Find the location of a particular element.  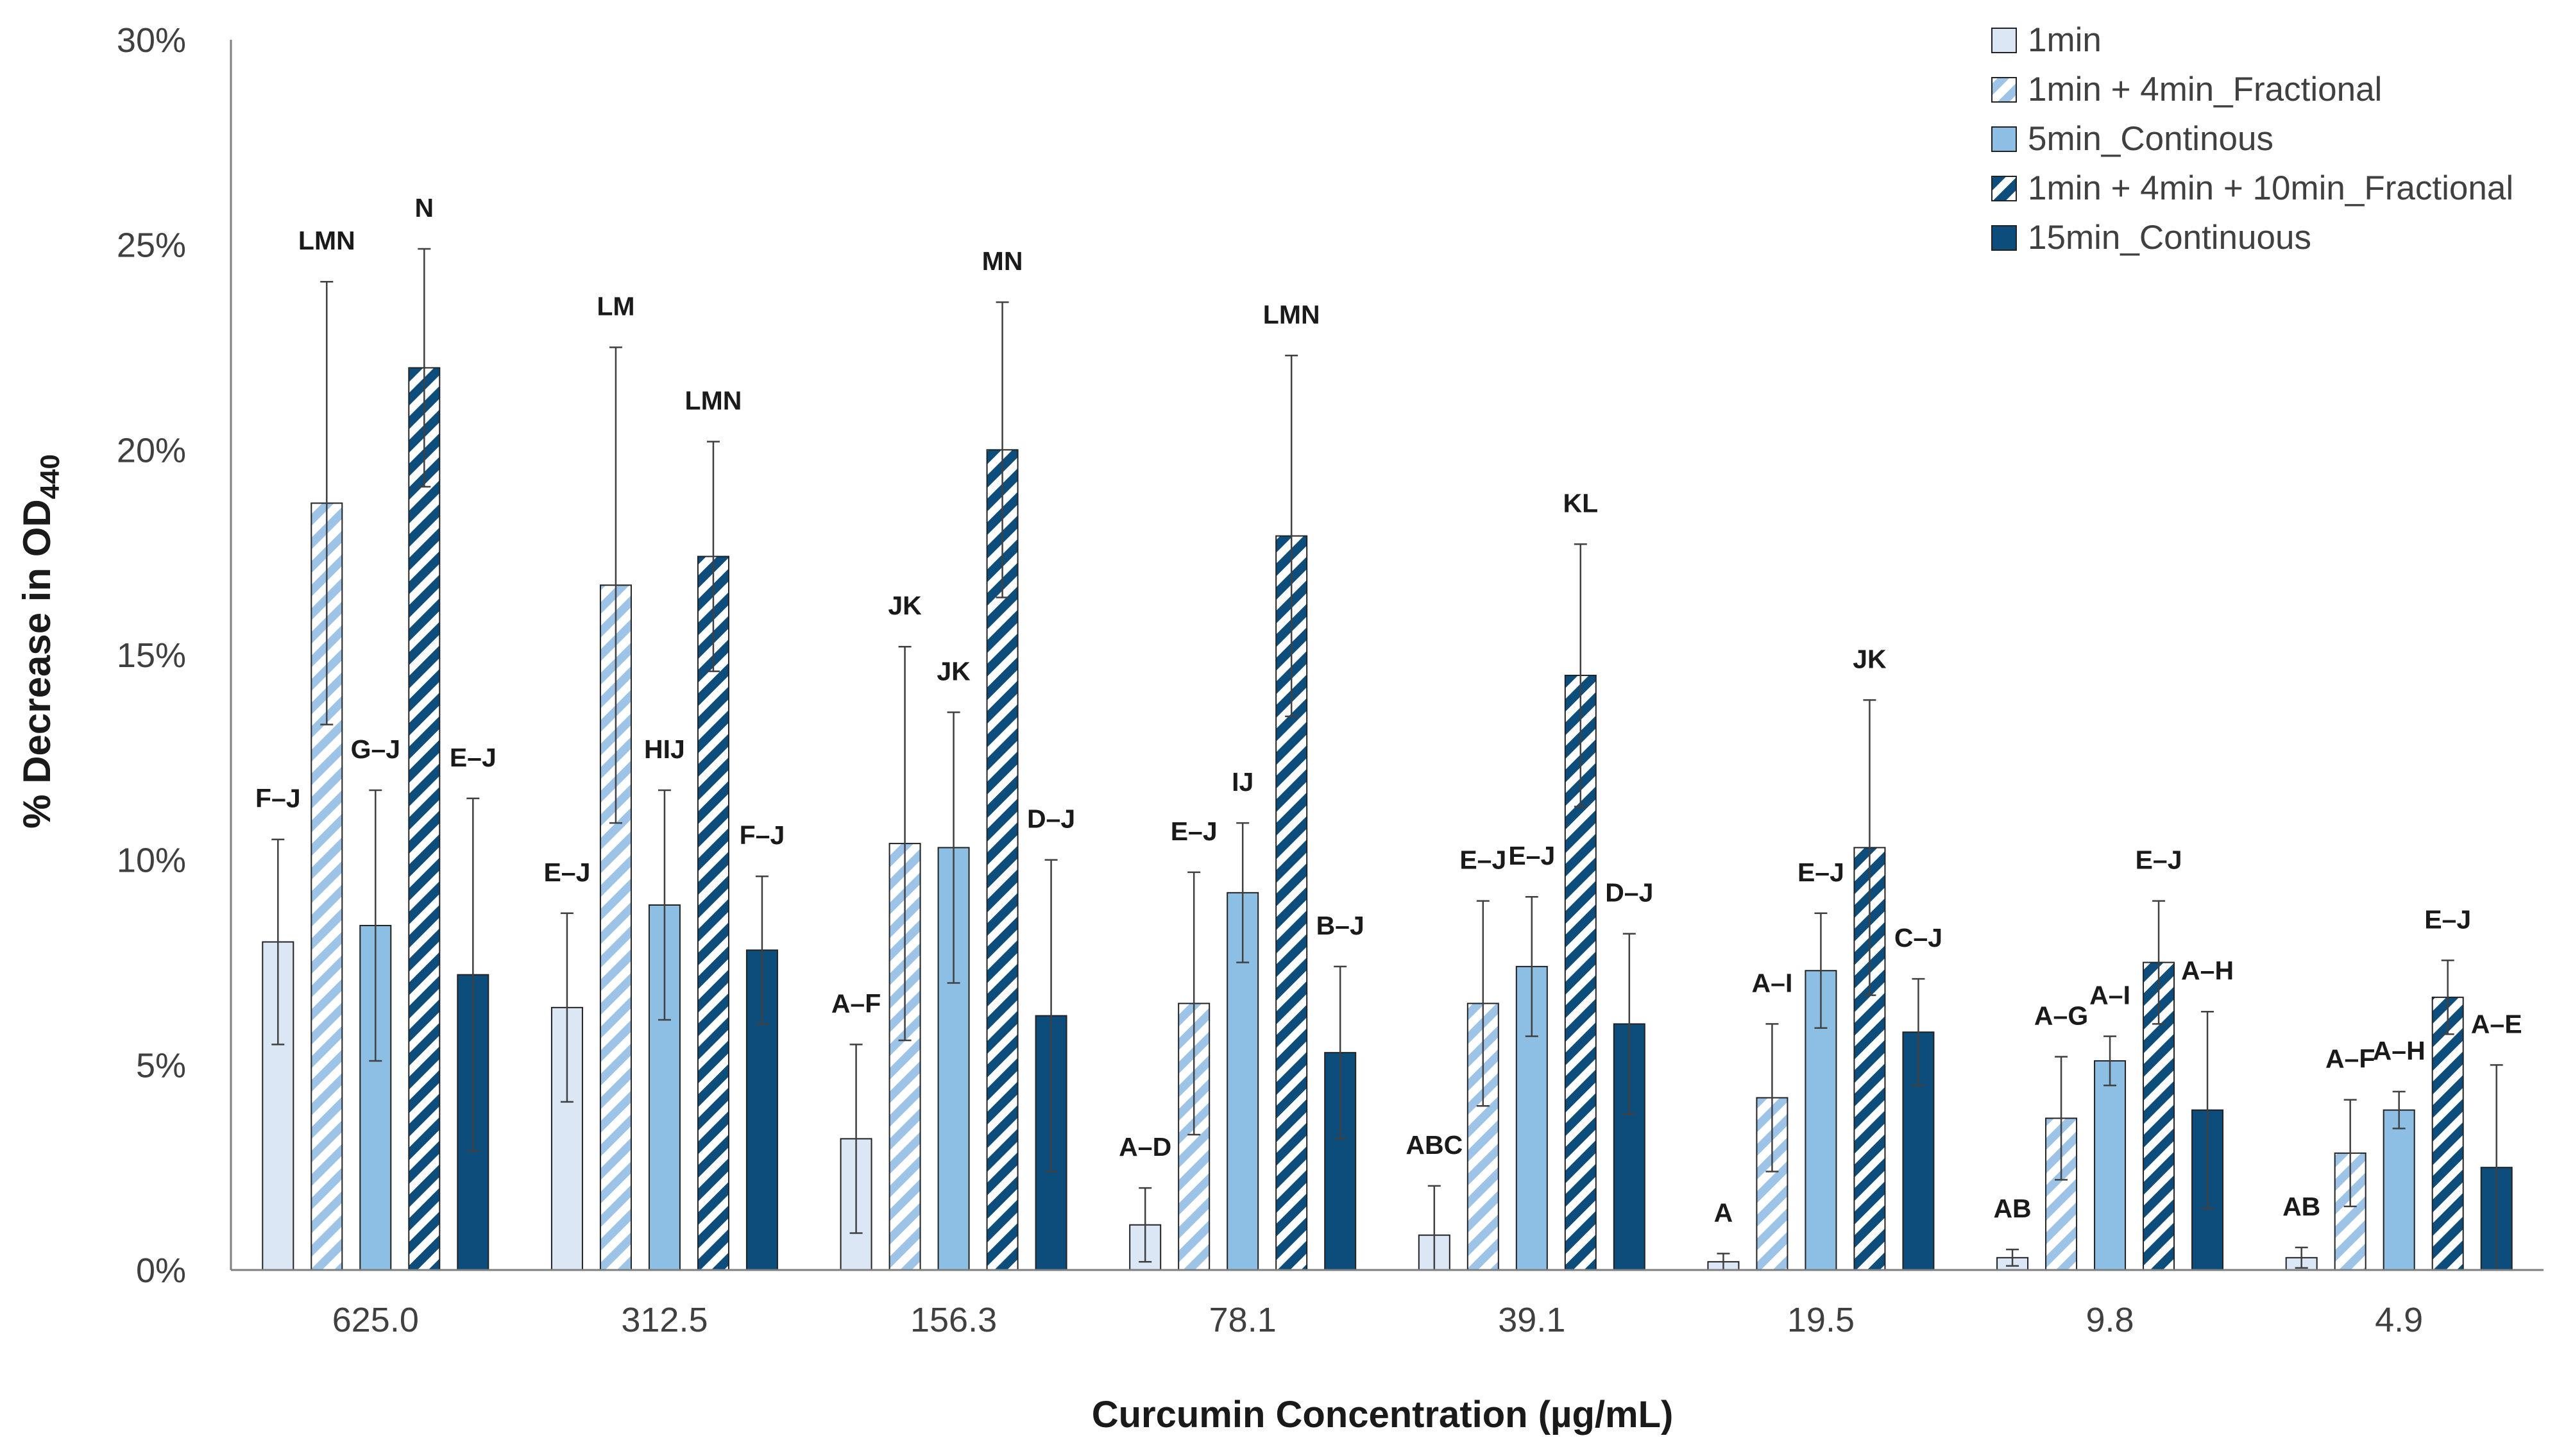

legend-item: 5min_Continous is located at coordinates (2132, 139).